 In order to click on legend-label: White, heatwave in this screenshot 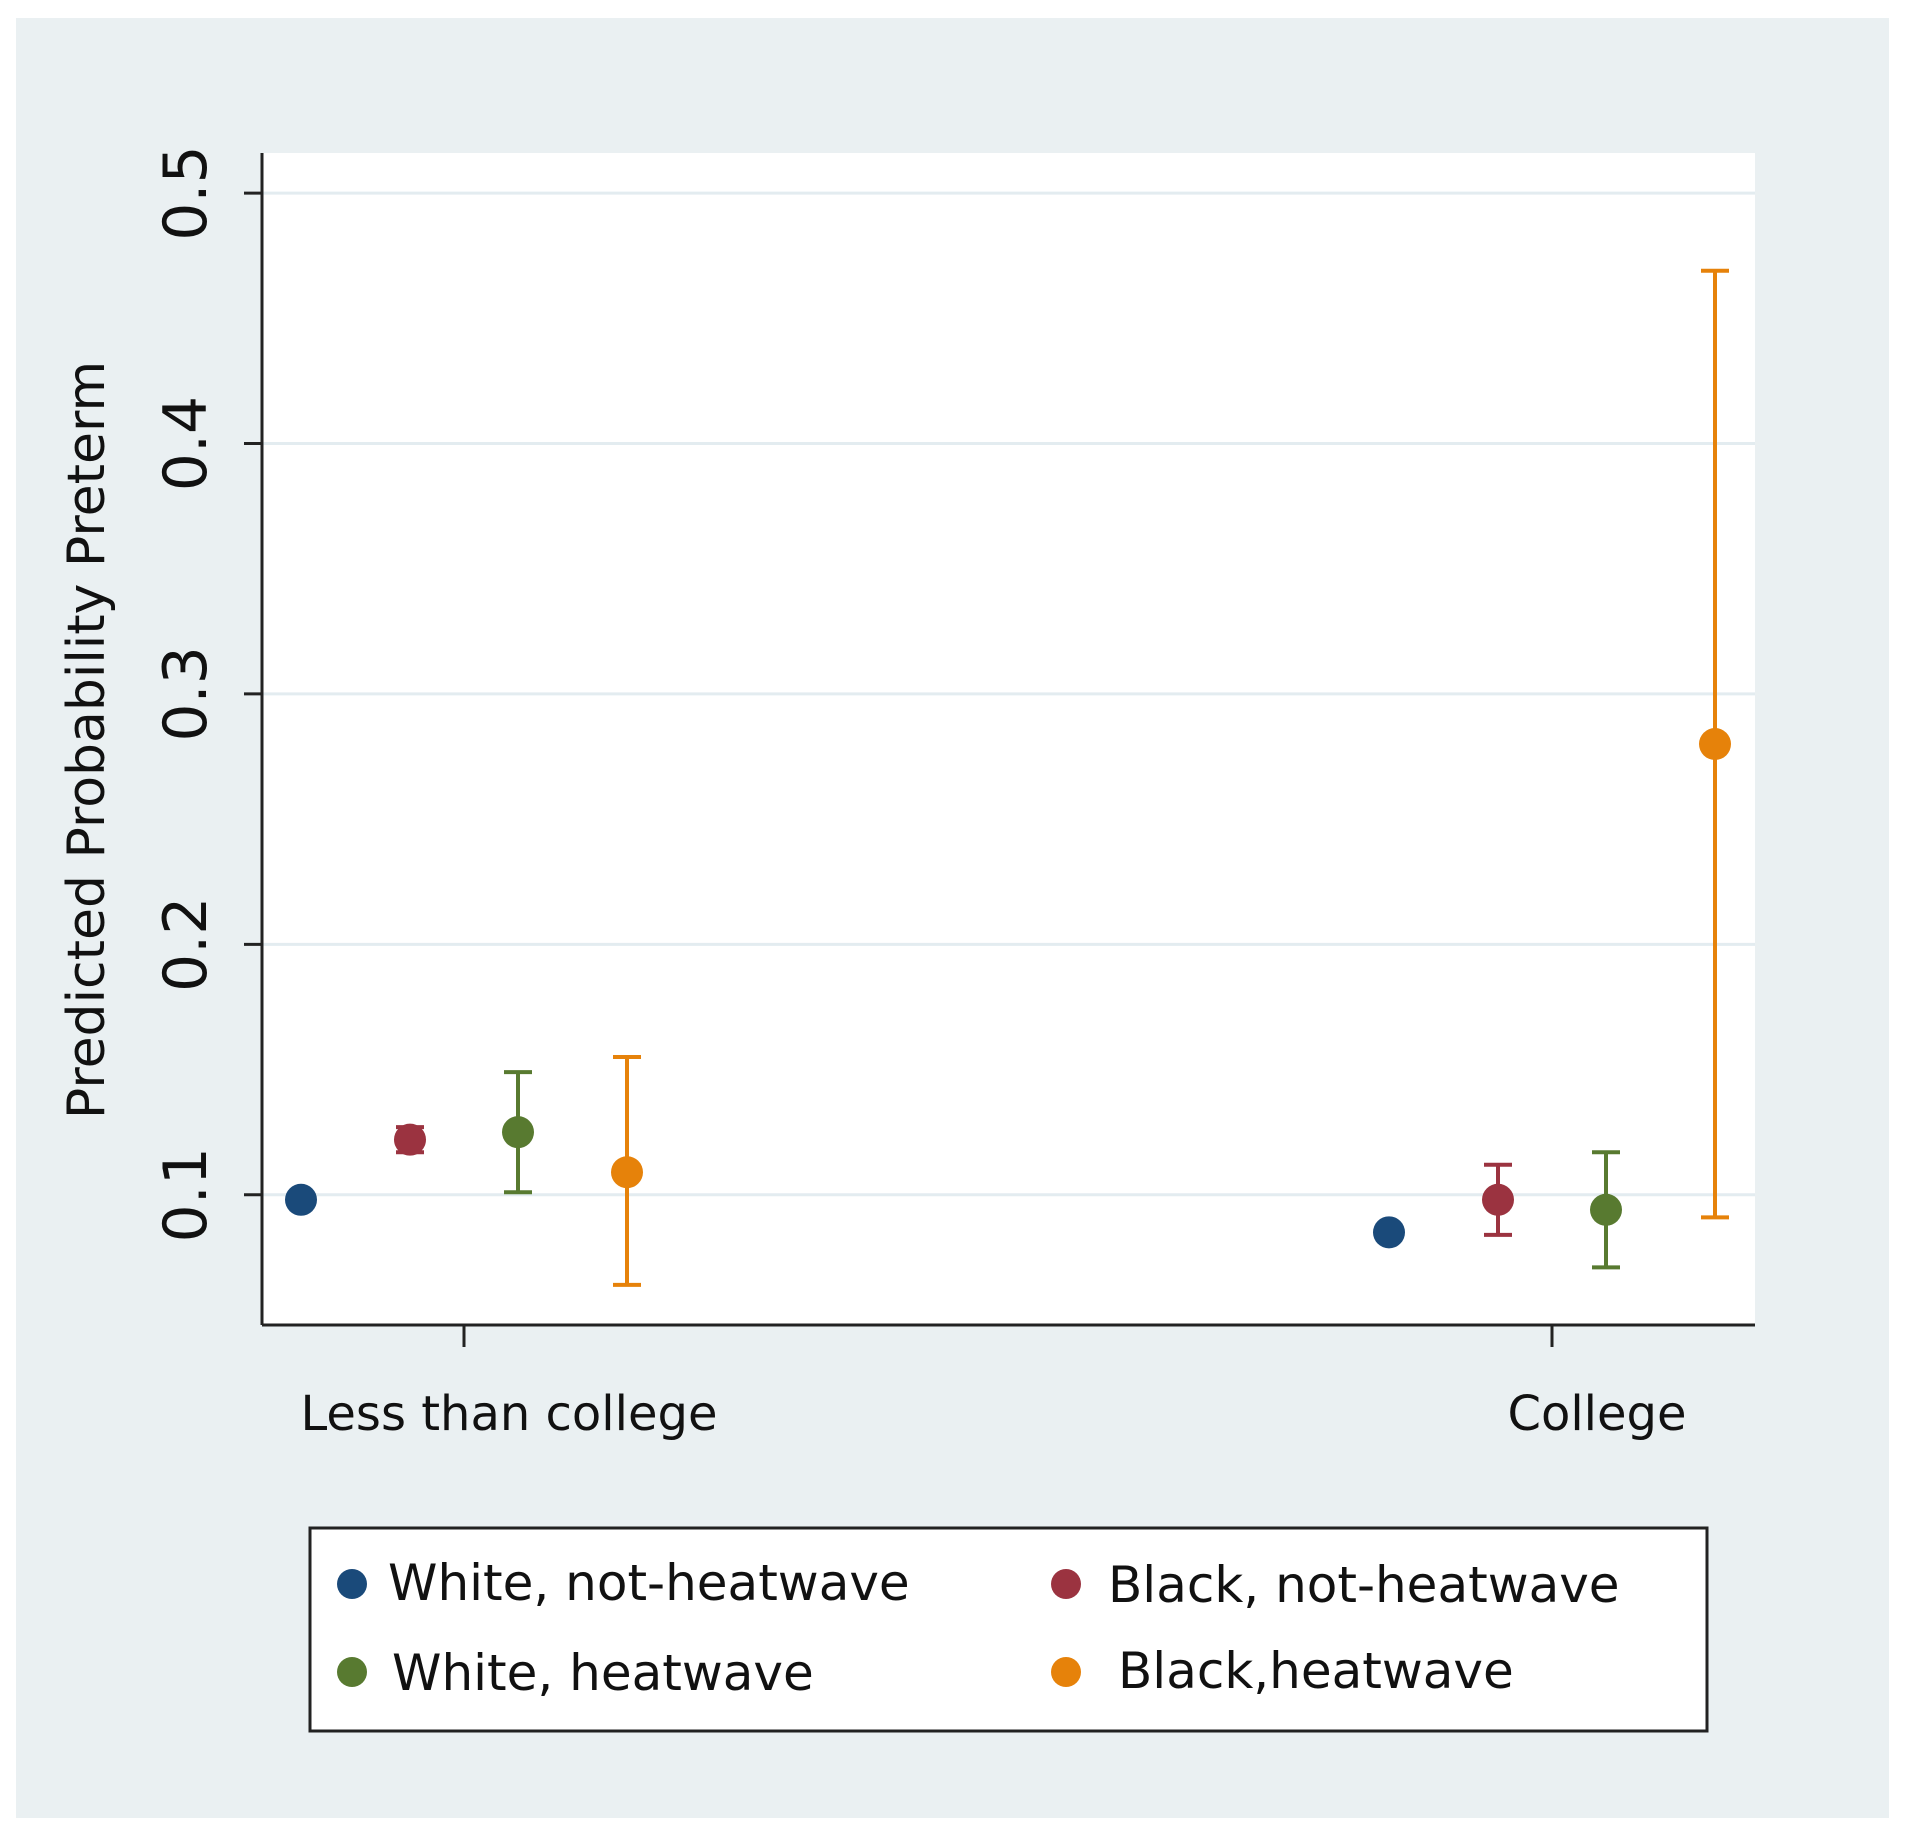, I will do `click(603, 1673)`.